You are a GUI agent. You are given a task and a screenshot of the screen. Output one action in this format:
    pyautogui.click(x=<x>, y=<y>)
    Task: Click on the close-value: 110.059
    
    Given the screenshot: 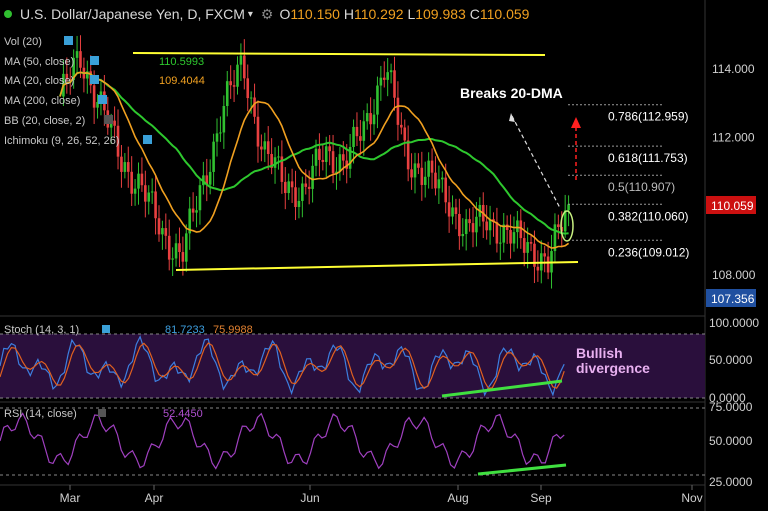 What is the action you would take?
    pyautogui.click(x=504, y=14)
    